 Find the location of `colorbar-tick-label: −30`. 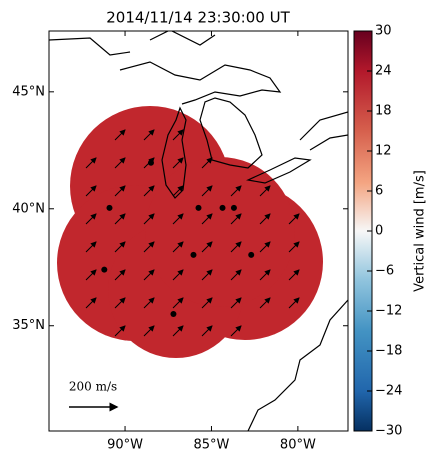

colorbar-tick-label: −30 is located at coordinates (388, 431).